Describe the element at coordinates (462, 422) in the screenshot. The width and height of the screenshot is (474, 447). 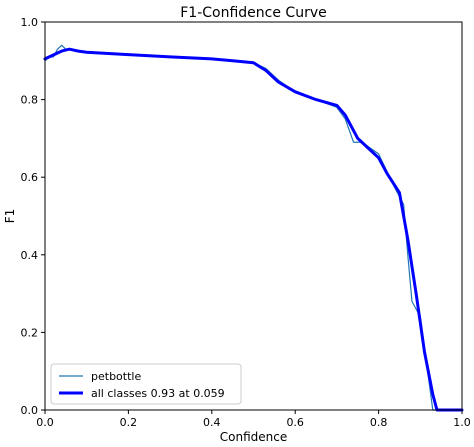
I see `x-tick-label: 1.0` at that location.